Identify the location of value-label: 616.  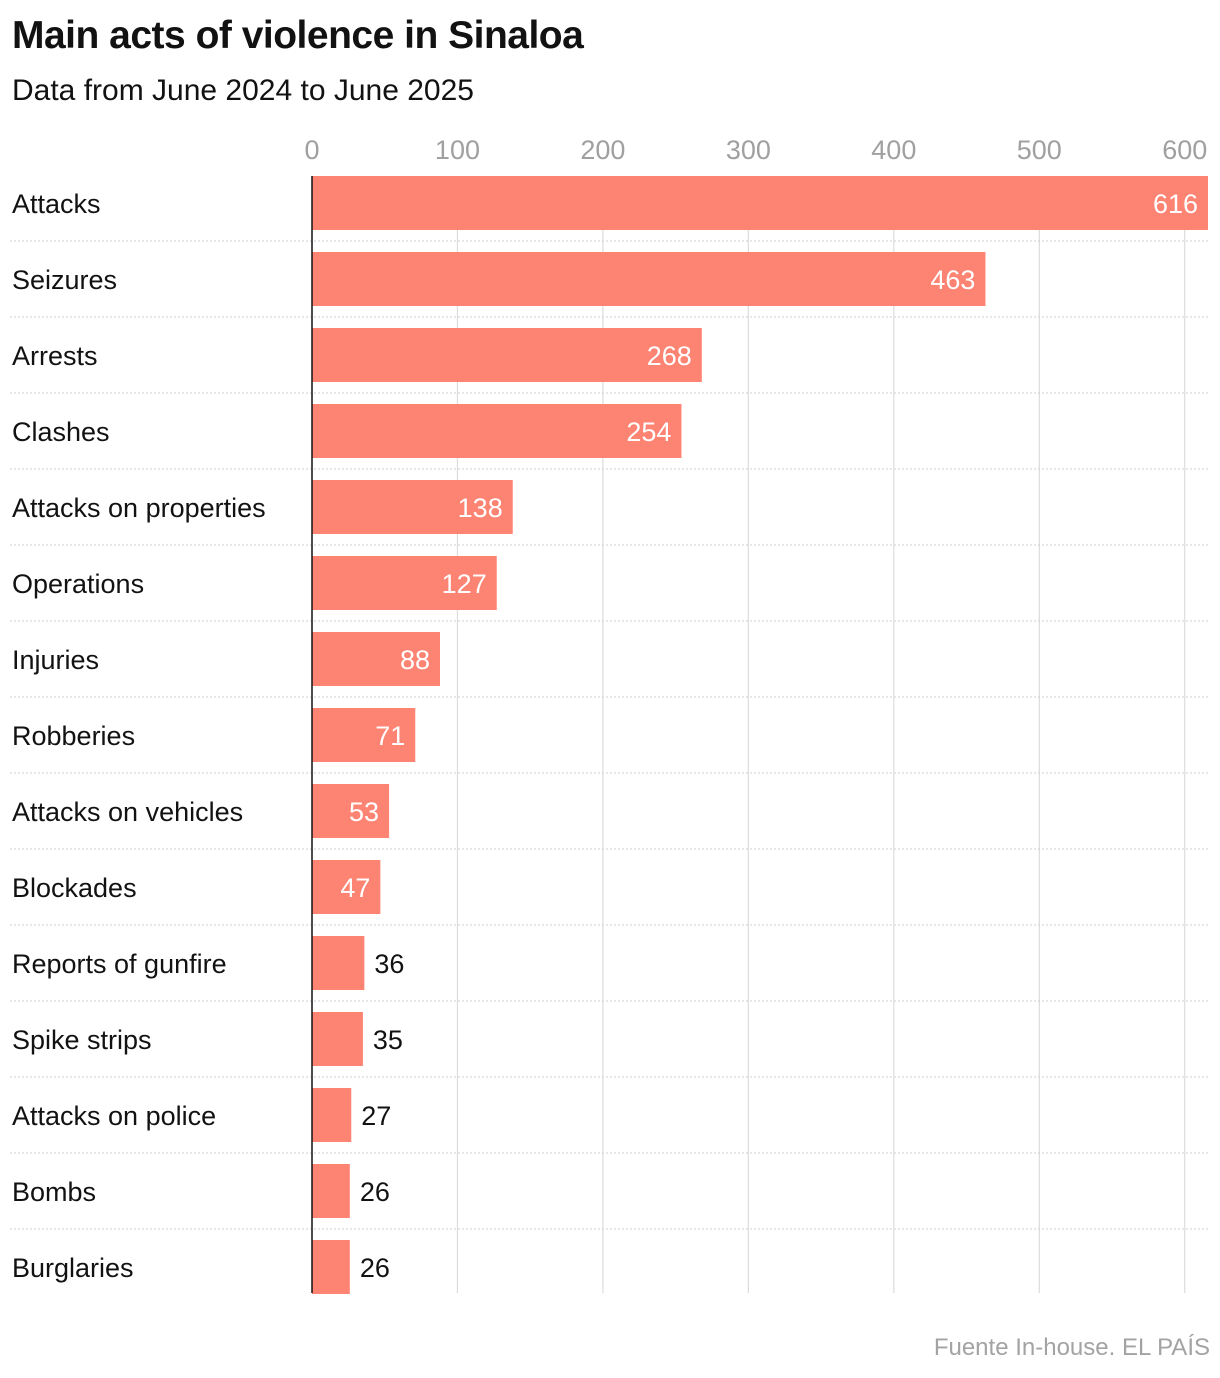
(1175, 204).